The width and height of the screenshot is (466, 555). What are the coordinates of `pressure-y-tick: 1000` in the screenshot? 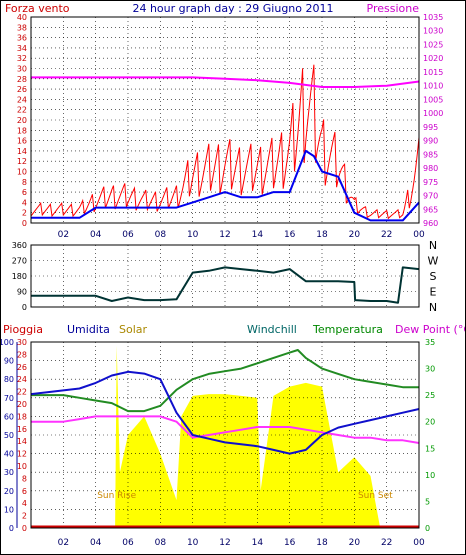 It's located at (433, 113).